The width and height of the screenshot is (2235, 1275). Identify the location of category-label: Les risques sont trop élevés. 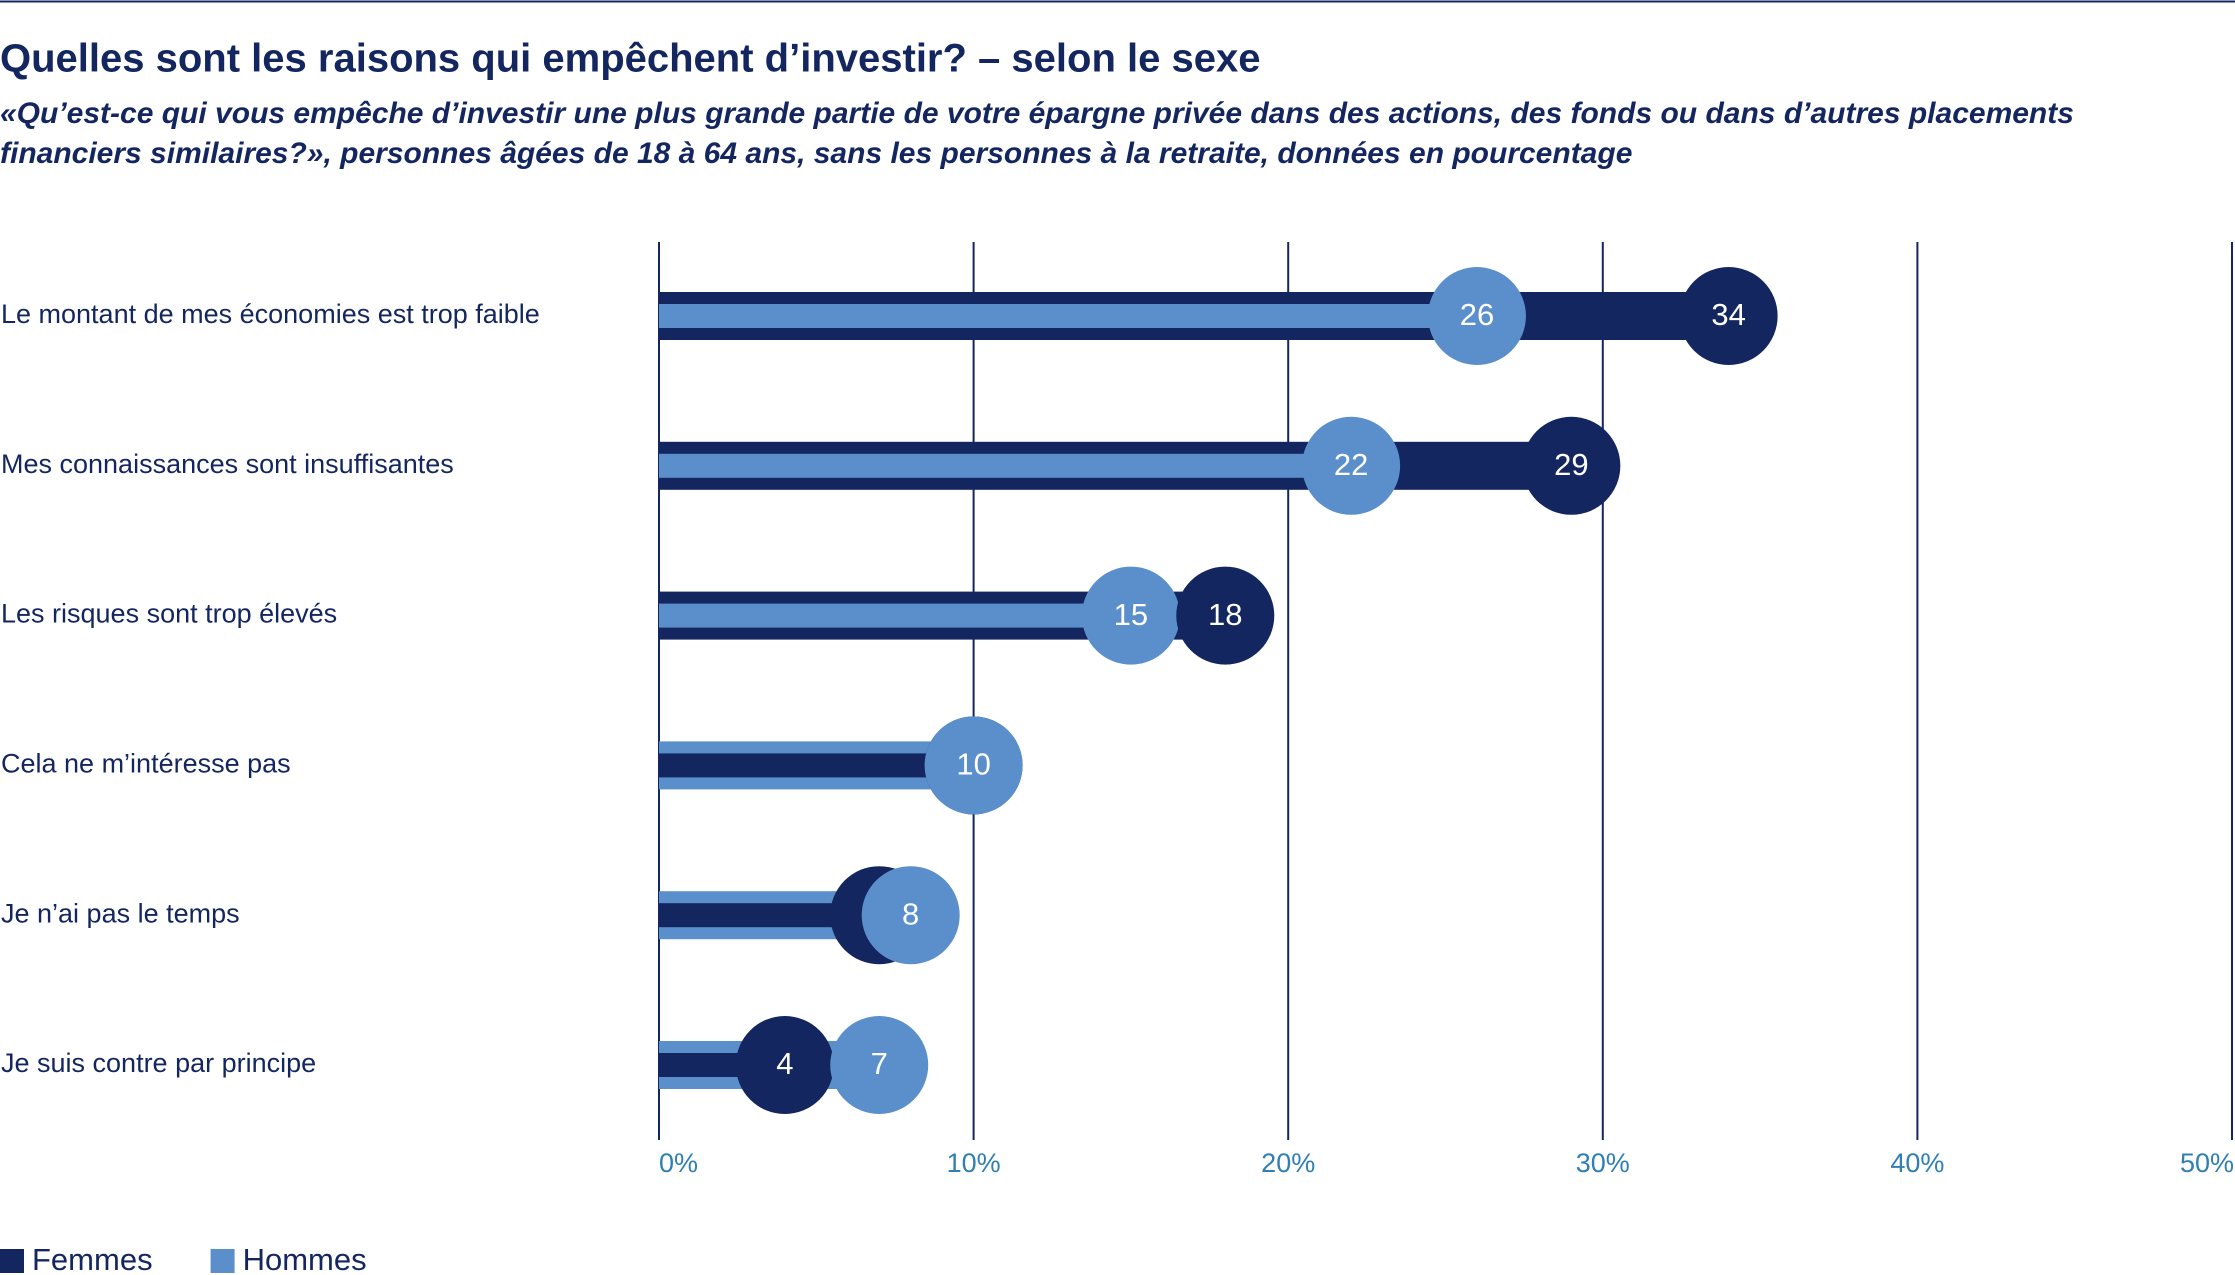
(169, 614).